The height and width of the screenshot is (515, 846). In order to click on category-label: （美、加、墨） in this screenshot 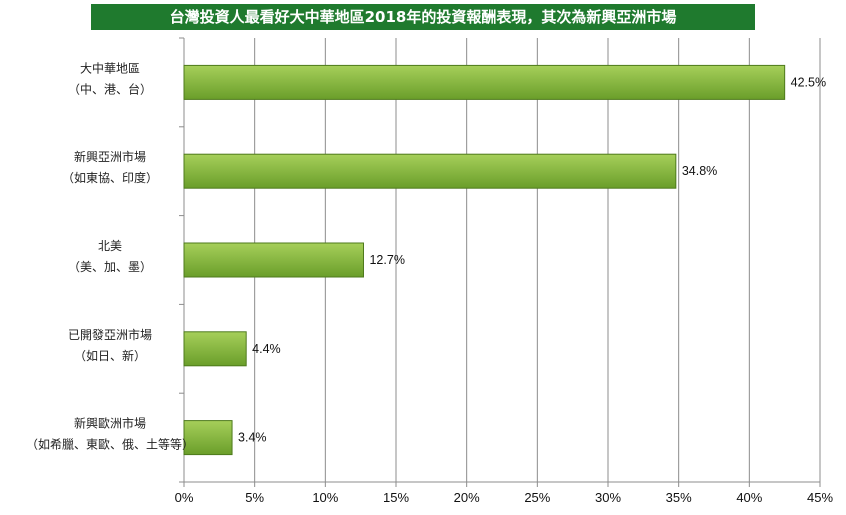, I will do `click(110, 267)`.